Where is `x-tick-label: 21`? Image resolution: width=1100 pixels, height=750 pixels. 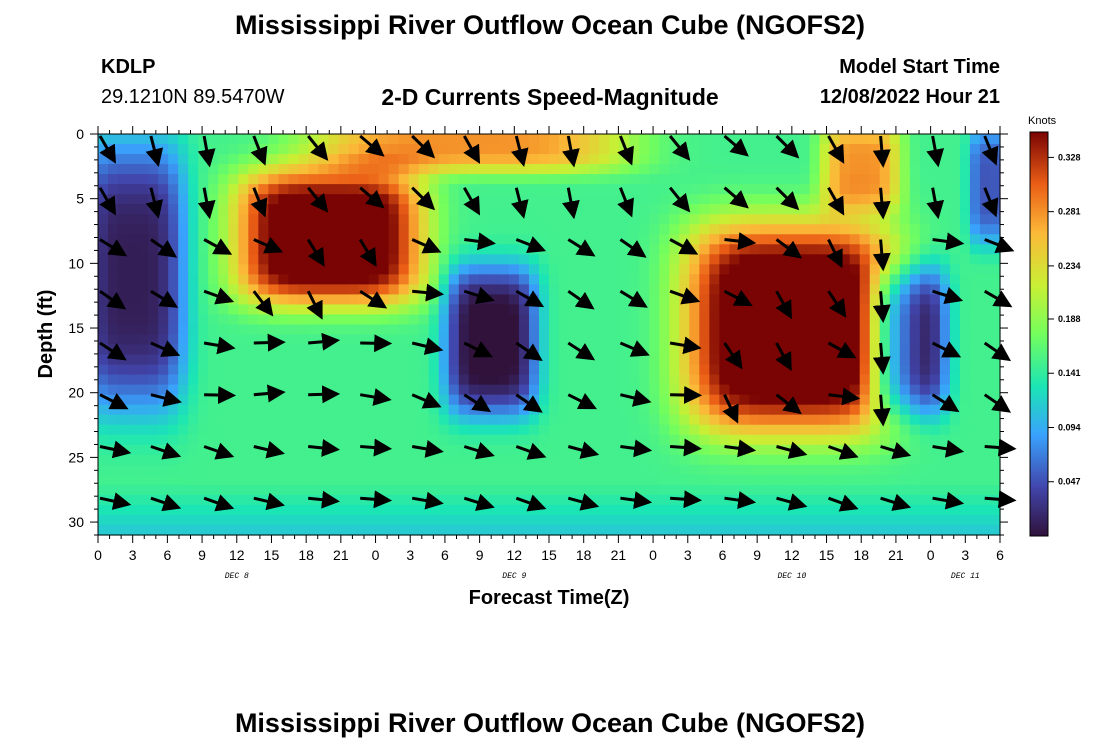
x-tick-label: 21 is located at coordinates (341, 555).